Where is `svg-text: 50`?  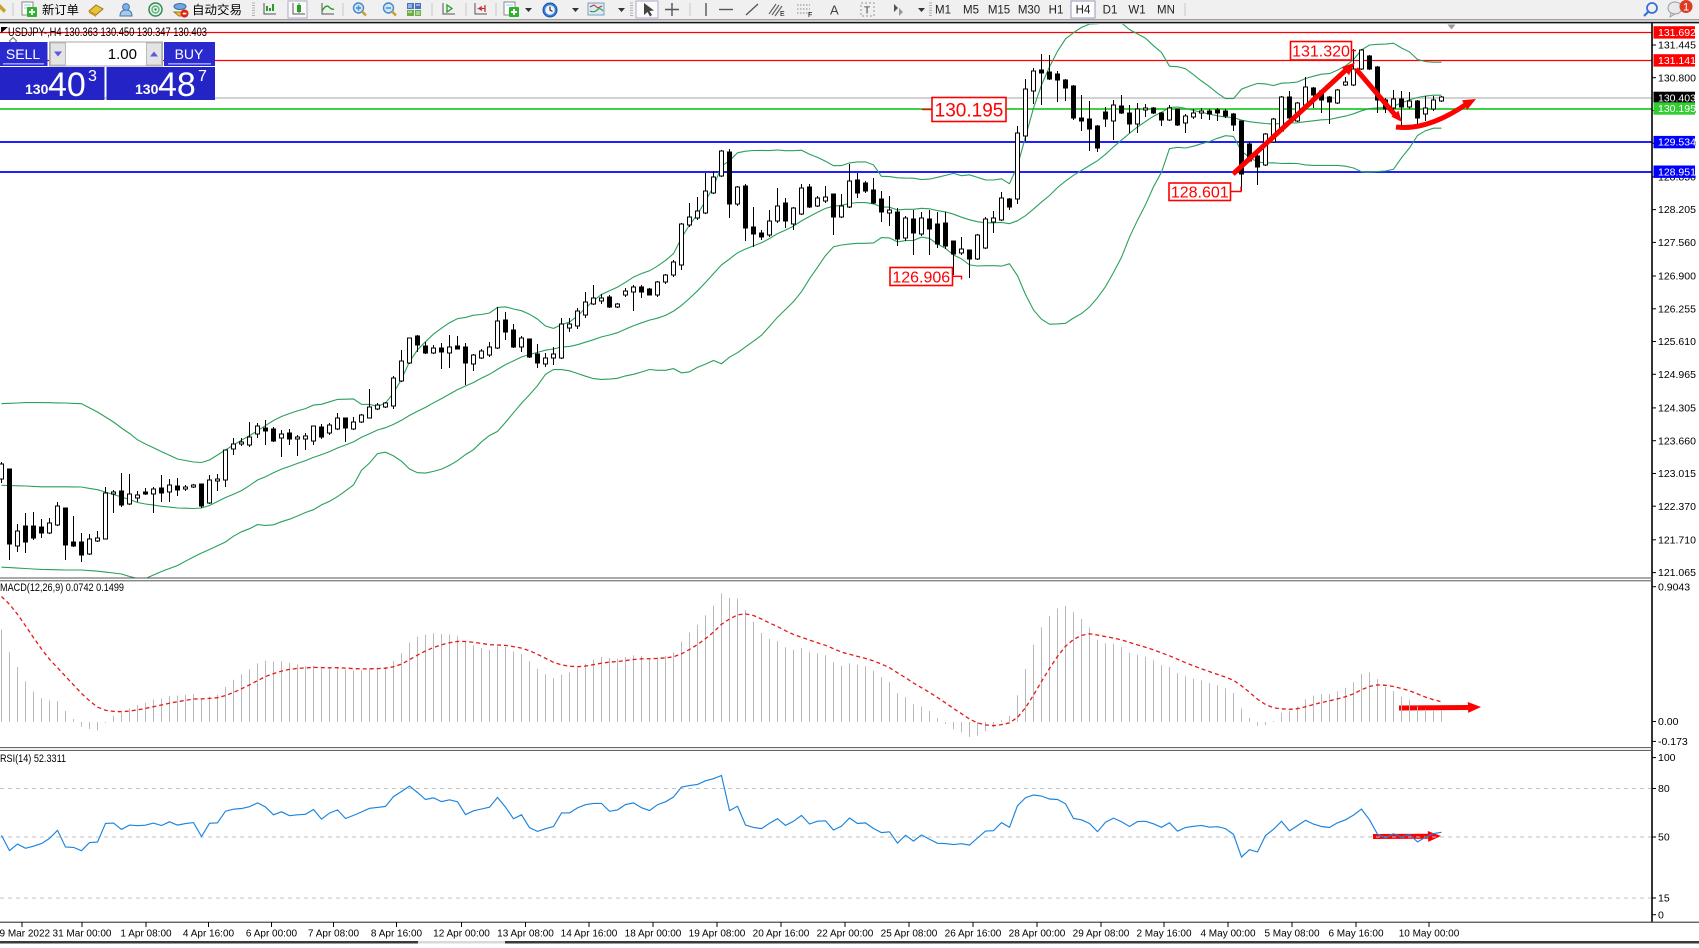
svg-text: 50 is located at coordinates (1664, 838).